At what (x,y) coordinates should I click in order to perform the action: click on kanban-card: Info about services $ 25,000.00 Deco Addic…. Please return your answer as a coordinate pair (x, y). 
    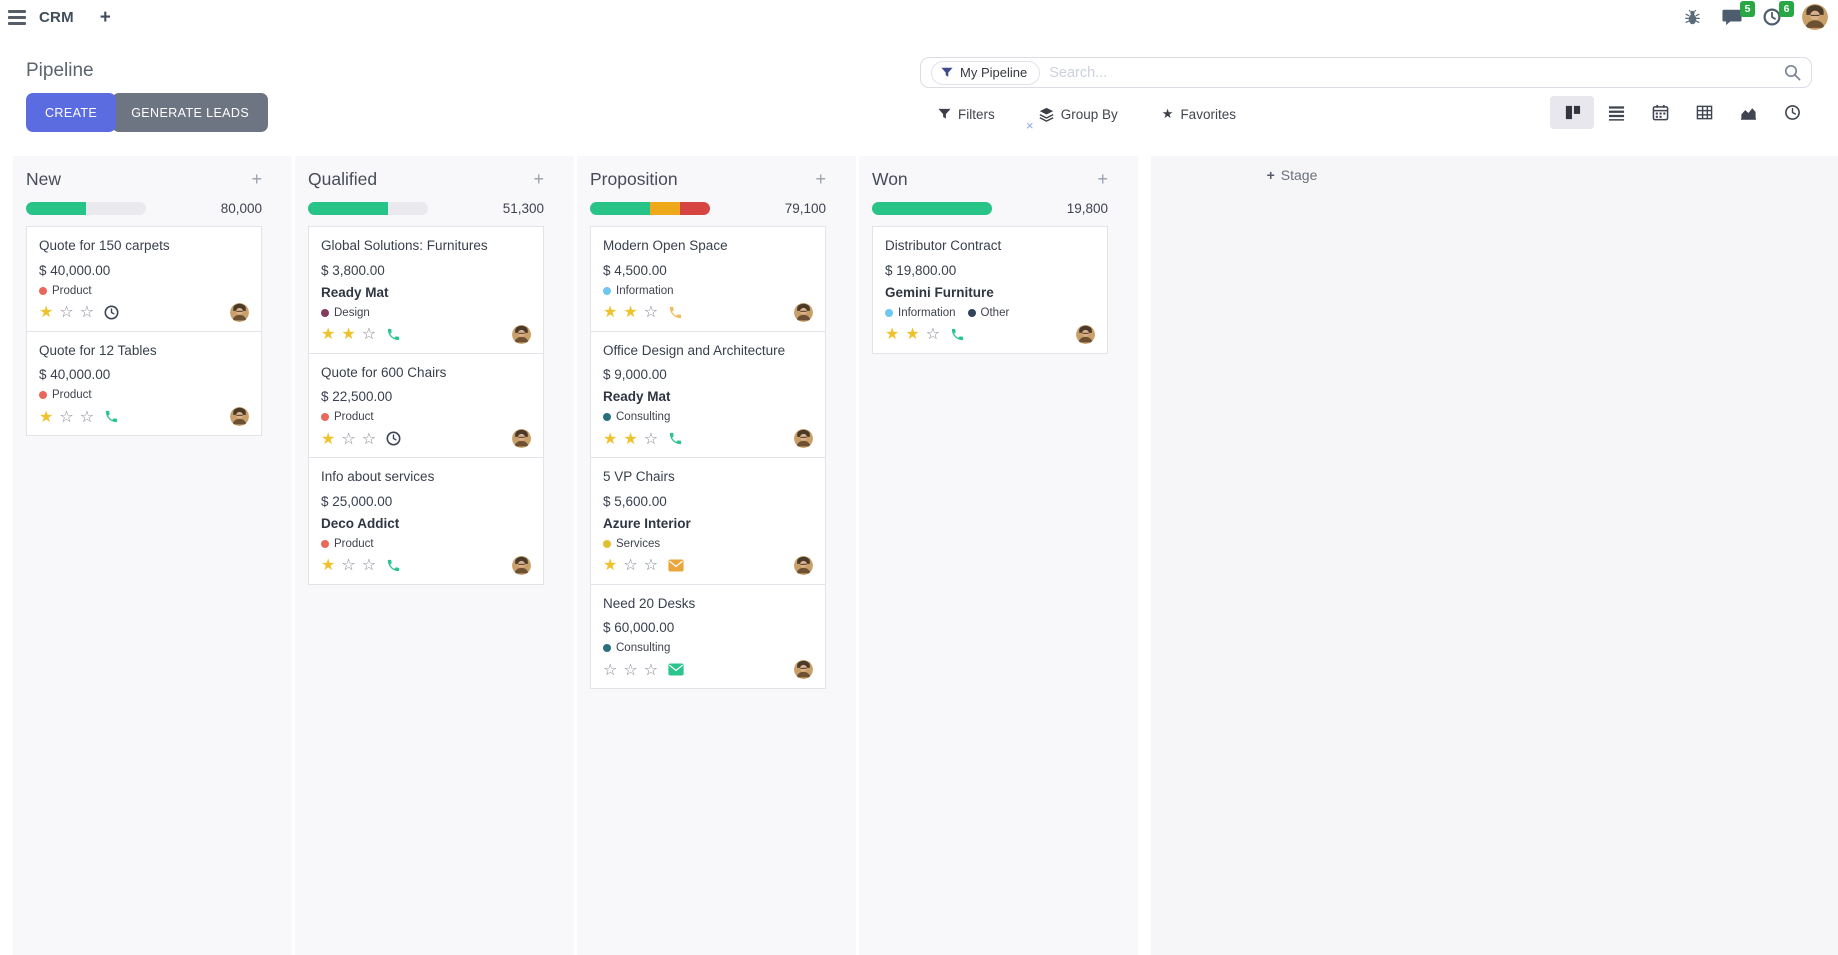
    Looking at the image, I should click on (426, 521).